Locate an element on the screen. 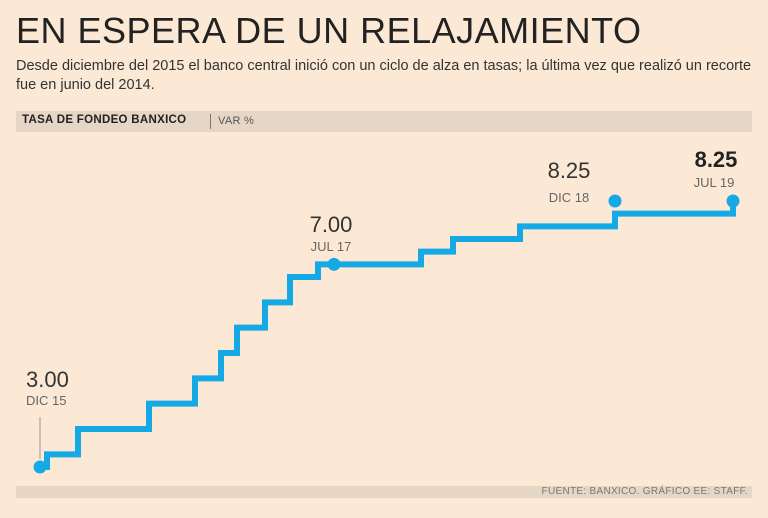 The image size is (768, 518). annotation-value-dic15: 3.00 is located at coordinates (47, 379).